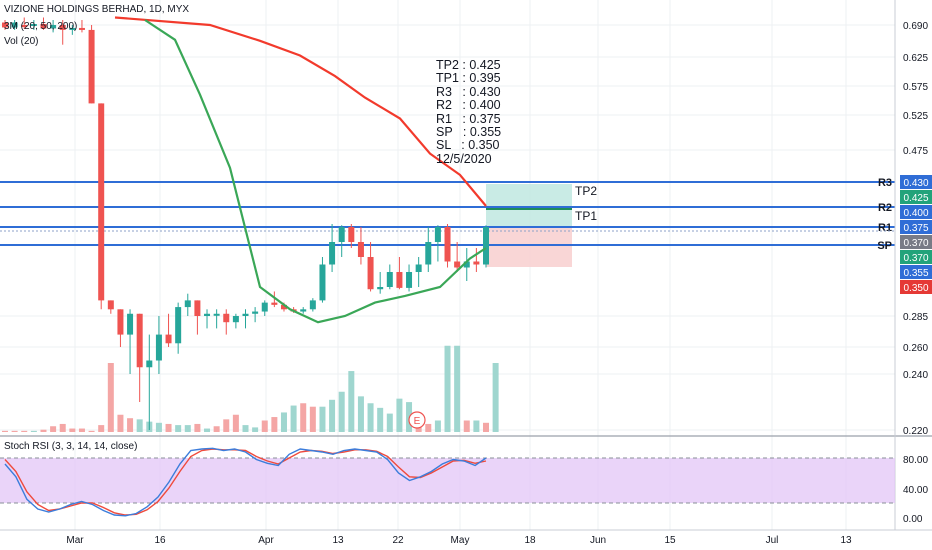 This screenshot has height=550, width=932. Describe the element at coordinates (915, 26) in the screenshot. I see `price-tick-label: 0.690` at that location.